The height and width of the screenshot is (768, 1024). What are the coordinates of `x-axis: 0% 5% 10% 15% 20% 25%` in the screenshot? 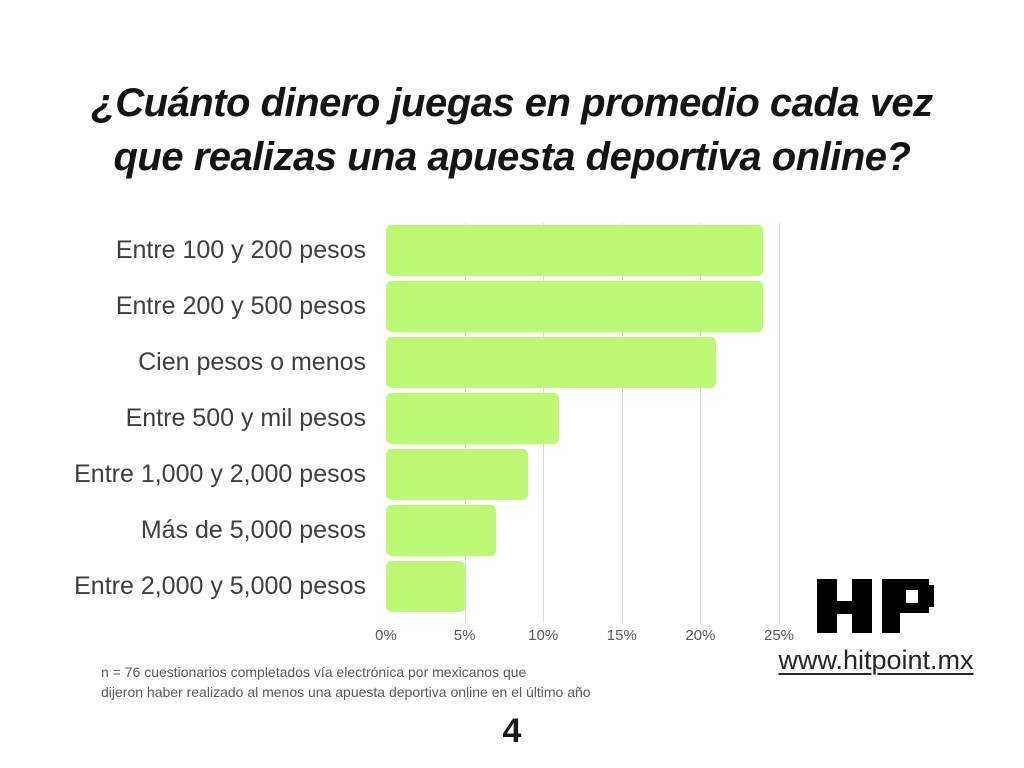 It's located at (586, 637).